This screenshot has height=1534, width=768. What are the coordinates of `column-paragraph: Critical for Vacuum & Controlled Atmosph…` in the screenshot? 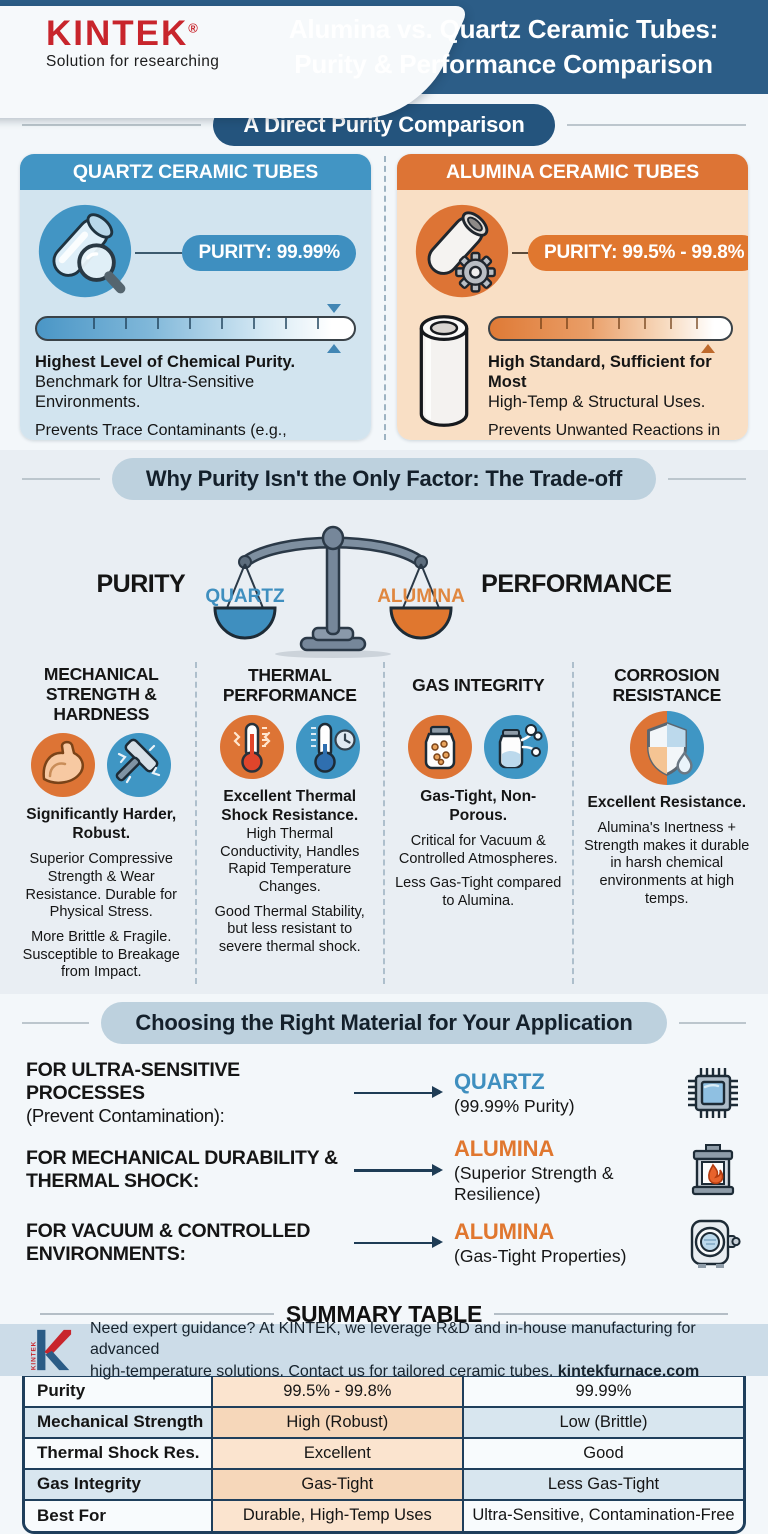 It's located at (478, 849).